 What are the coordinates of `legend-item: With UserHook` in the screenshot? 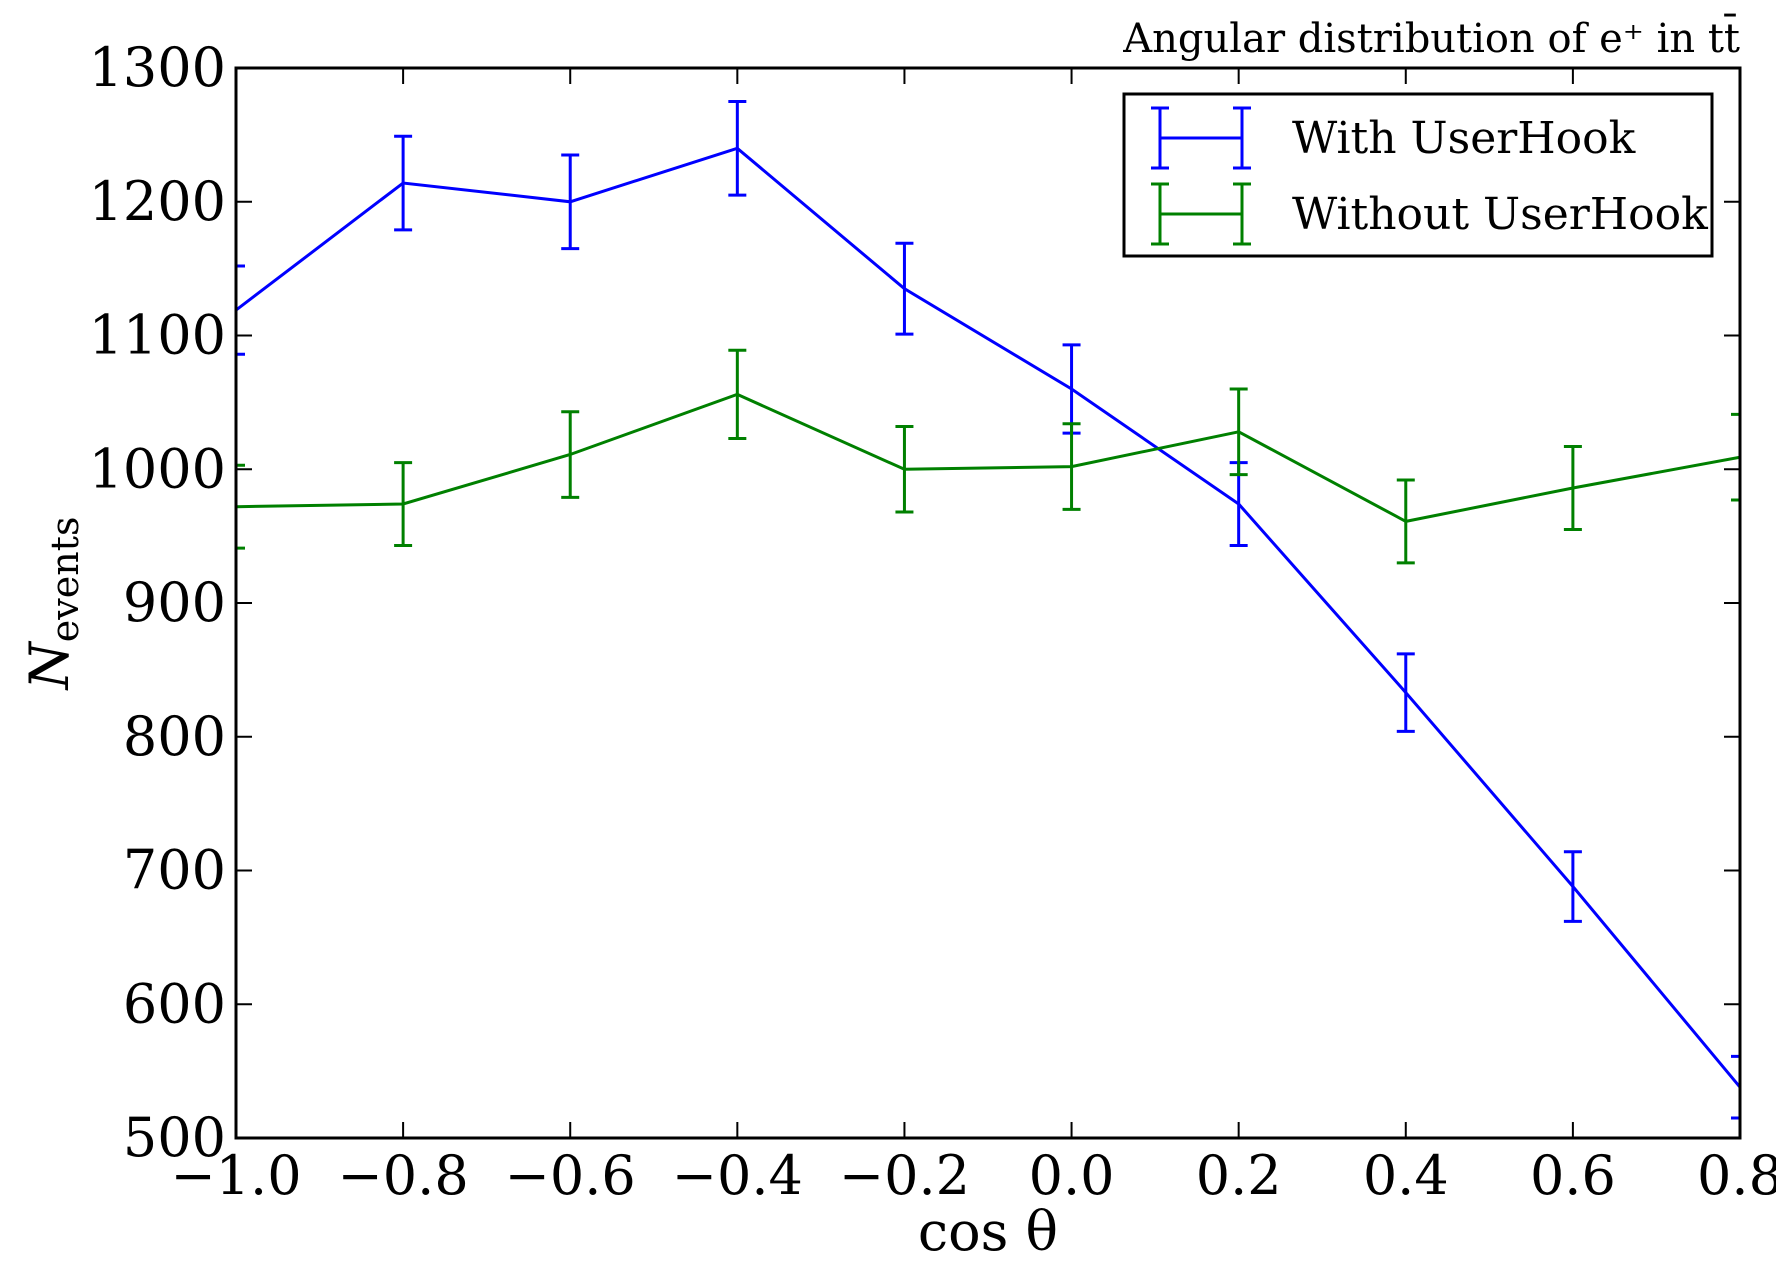 It's located at (1393, 138).